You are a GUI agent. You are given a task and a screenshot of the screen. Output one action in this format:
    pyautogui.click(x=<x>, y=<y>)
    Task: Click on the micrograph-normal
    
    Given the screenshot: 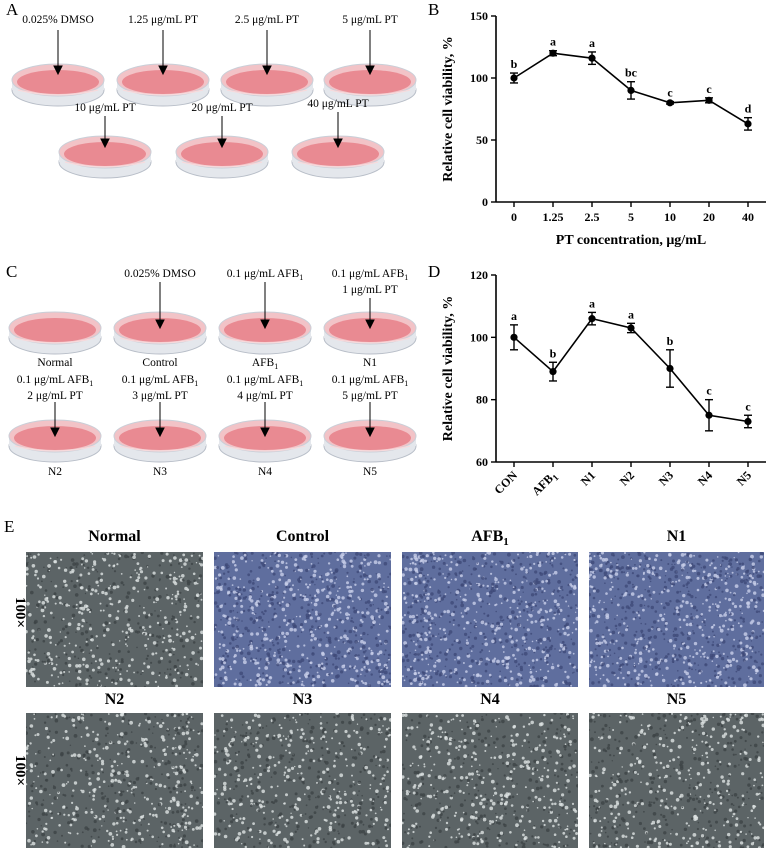 What is the action you would take?
    pyautogui.click(x=114, y=619)
    